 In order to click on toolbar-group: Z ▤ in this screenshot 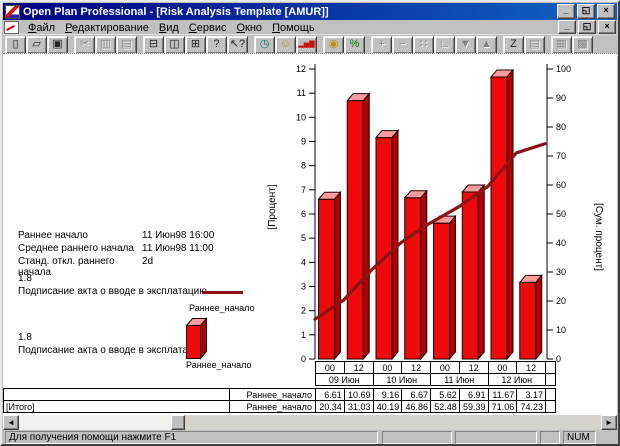, I will do `click(524, 44)`.